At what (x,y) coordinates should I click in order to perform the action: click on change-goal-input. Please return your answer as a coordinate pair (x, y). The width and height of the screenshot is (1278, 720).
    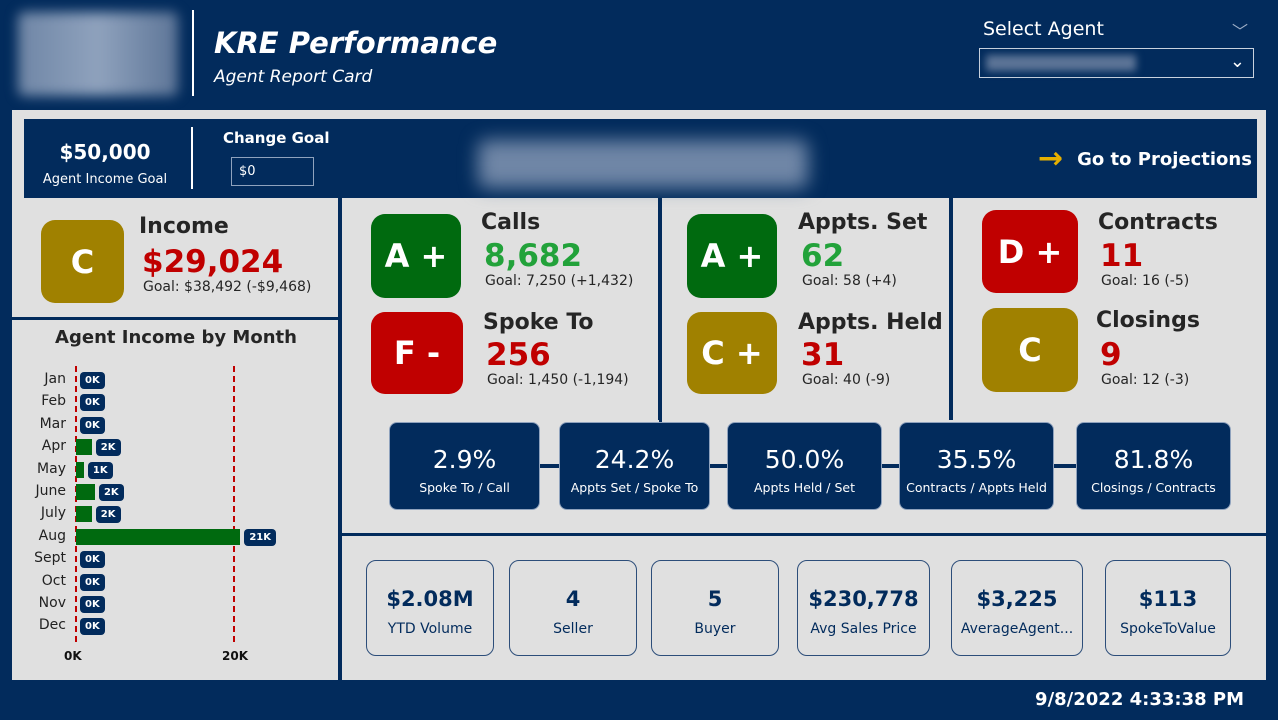
    Looking at the image, I should click on (272, 171).